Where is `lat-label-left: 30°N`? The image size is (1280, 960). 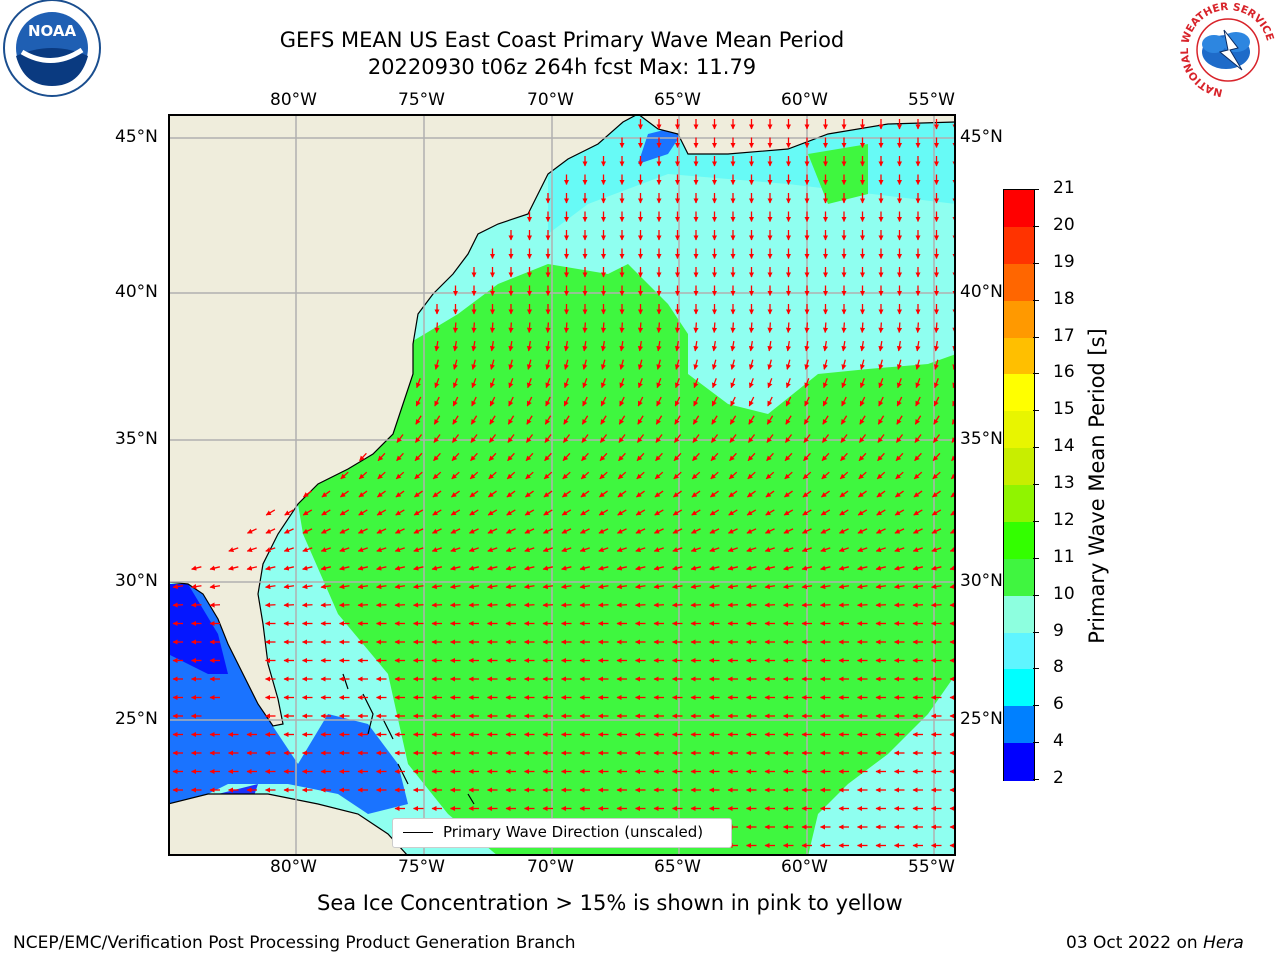 lat-label-left: 30°N is located at coordinates (136, 581).